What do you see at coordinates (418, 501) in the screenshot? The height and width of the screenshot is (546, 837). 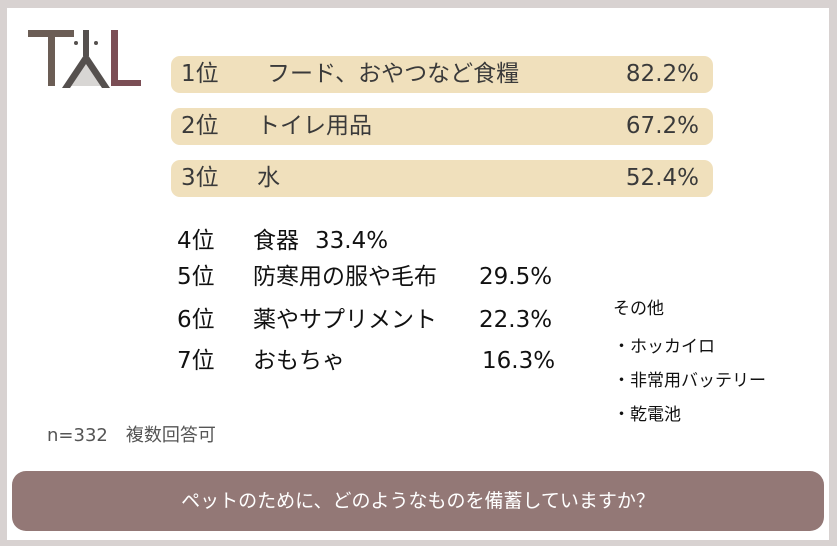 I see `question-banner: ペットのために、どのようなものを備蓄していますか？` at bounding box center [418, 501].